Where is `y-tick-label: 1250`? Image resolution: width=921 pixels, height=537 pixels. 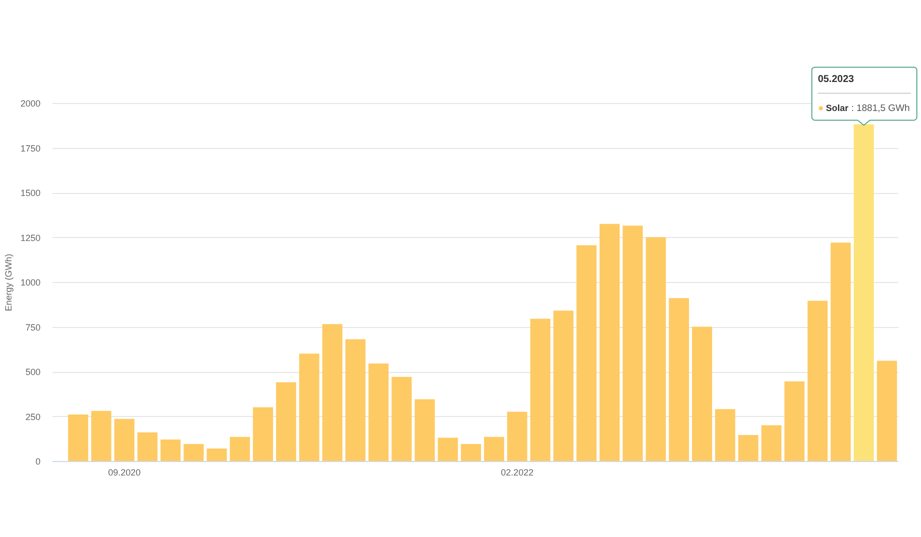 y-tick-label: 1250 is located at coordinates (30, 237).